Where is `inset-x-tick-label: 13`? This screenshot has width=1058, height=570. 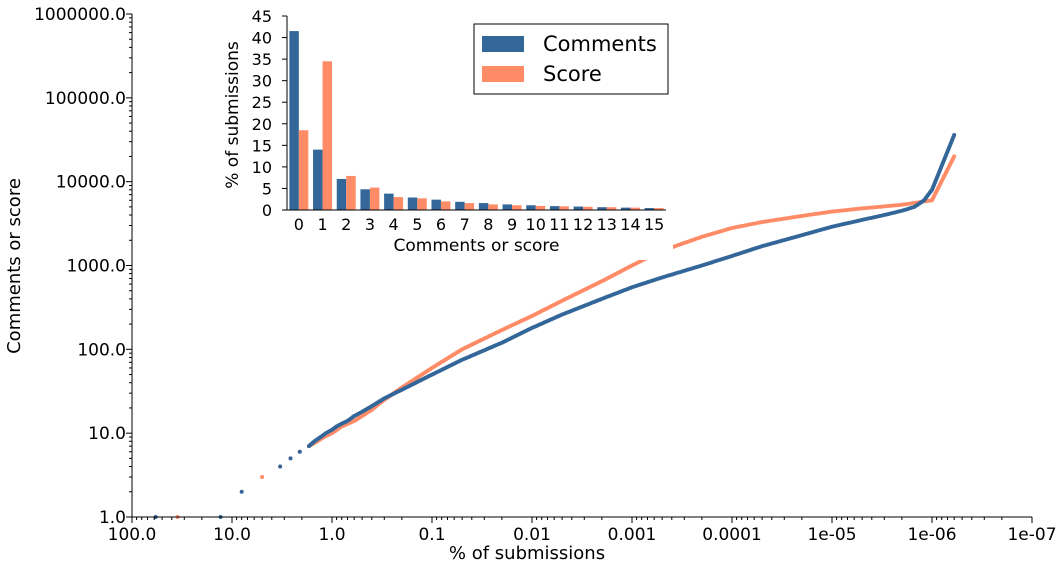
inset-x-tick-label: 13 is located at coordinates (607, 224).